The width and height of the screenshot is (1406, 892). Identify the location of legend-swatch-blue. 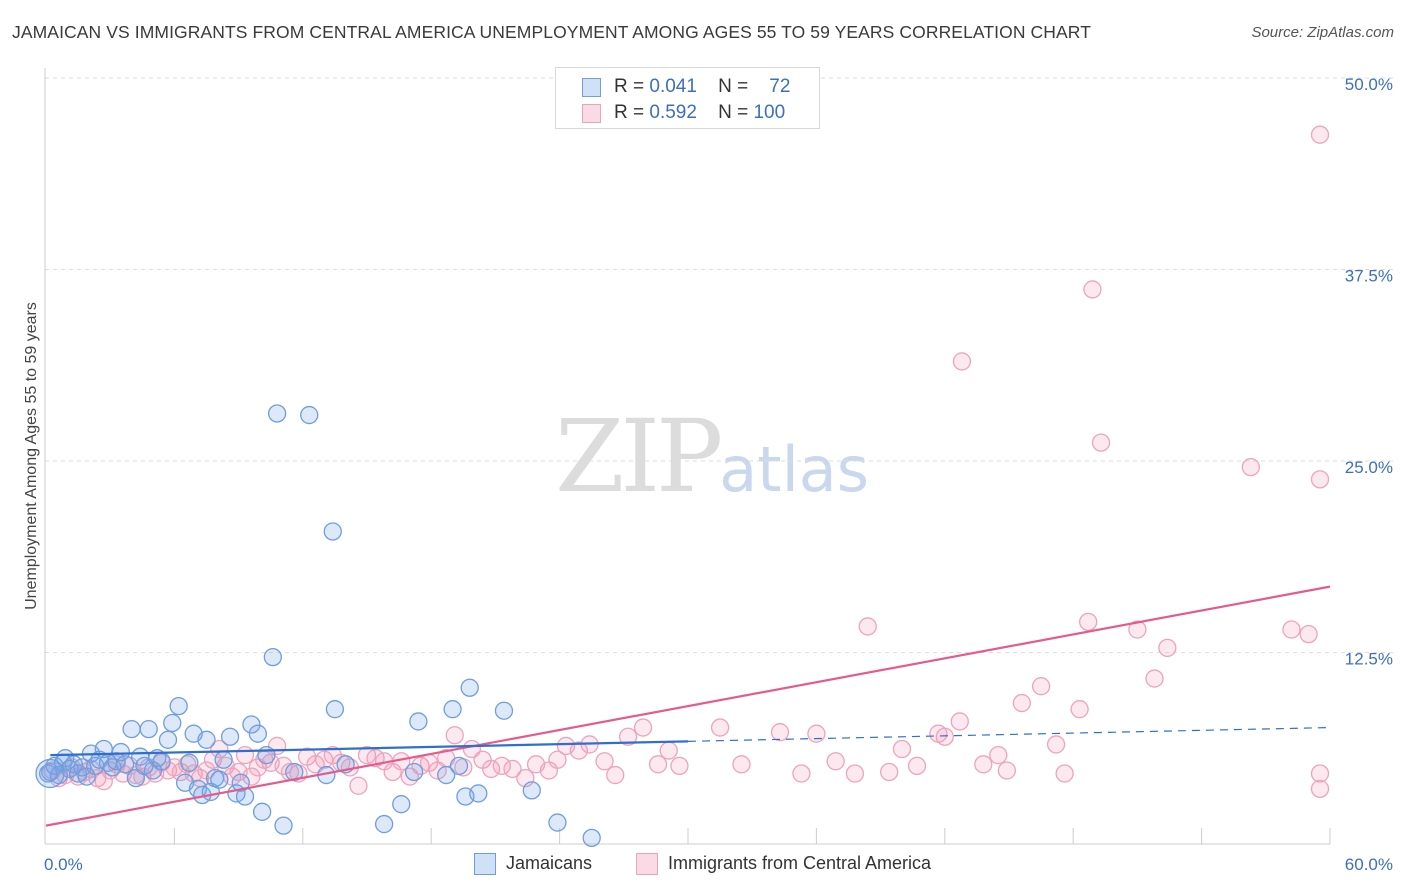
(485, 864).